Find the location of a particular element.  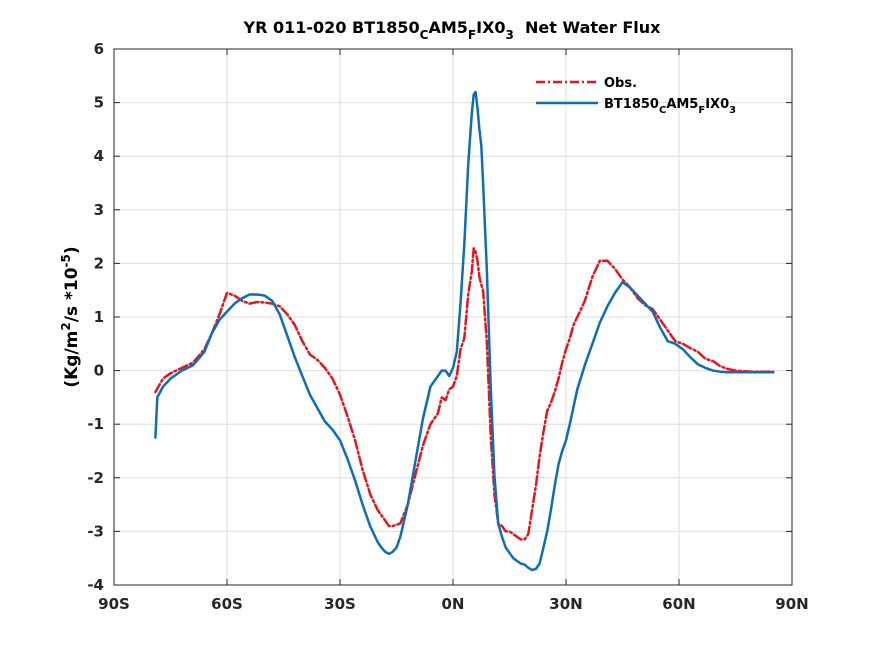

x-tick-label: 30S is located at coordinates (340, 604).